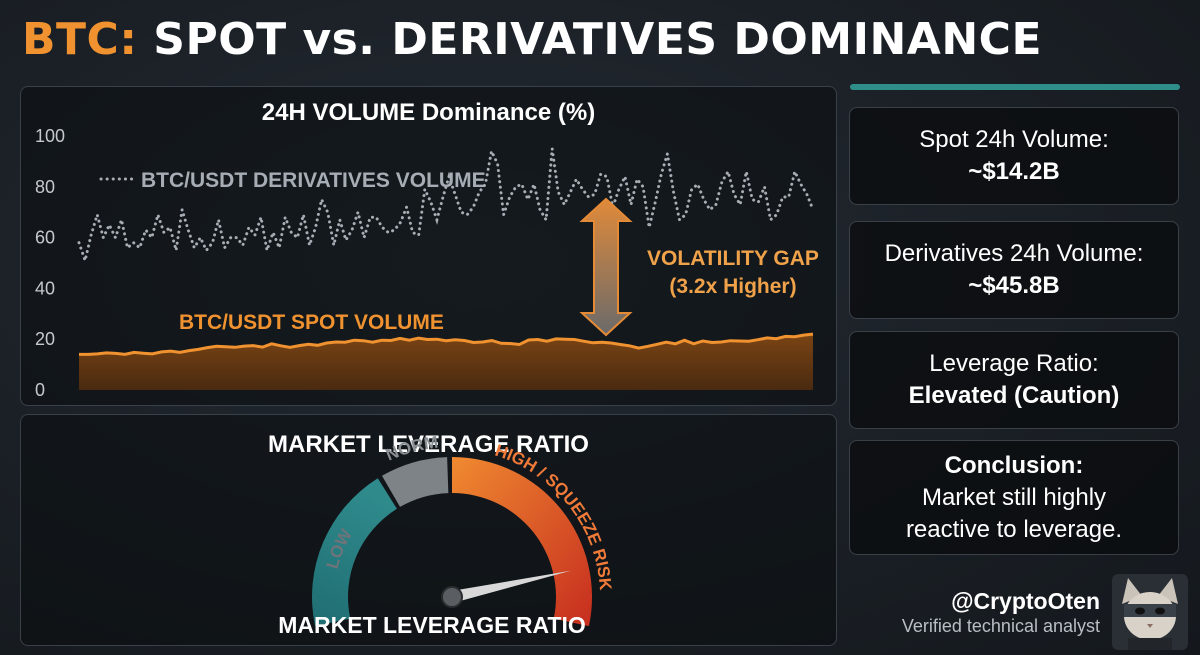  What do you see at coordinates (311, 322) in the screenshot?
I see `spot-series-label: BTC/USDT SPOT VOLUME` at bounding box center [311, 322].